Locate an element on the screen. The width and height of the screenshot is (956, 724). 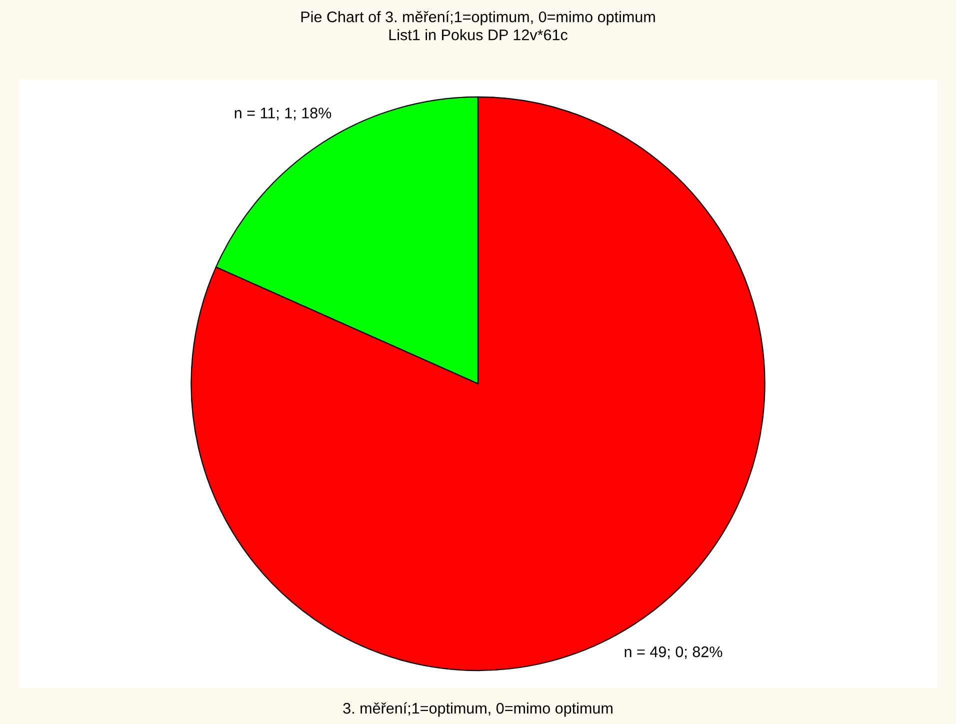
chart-title: Pie Chart of 3. měření;1=optimum, 0=mimo optimum is located at coordinates (478, 18).